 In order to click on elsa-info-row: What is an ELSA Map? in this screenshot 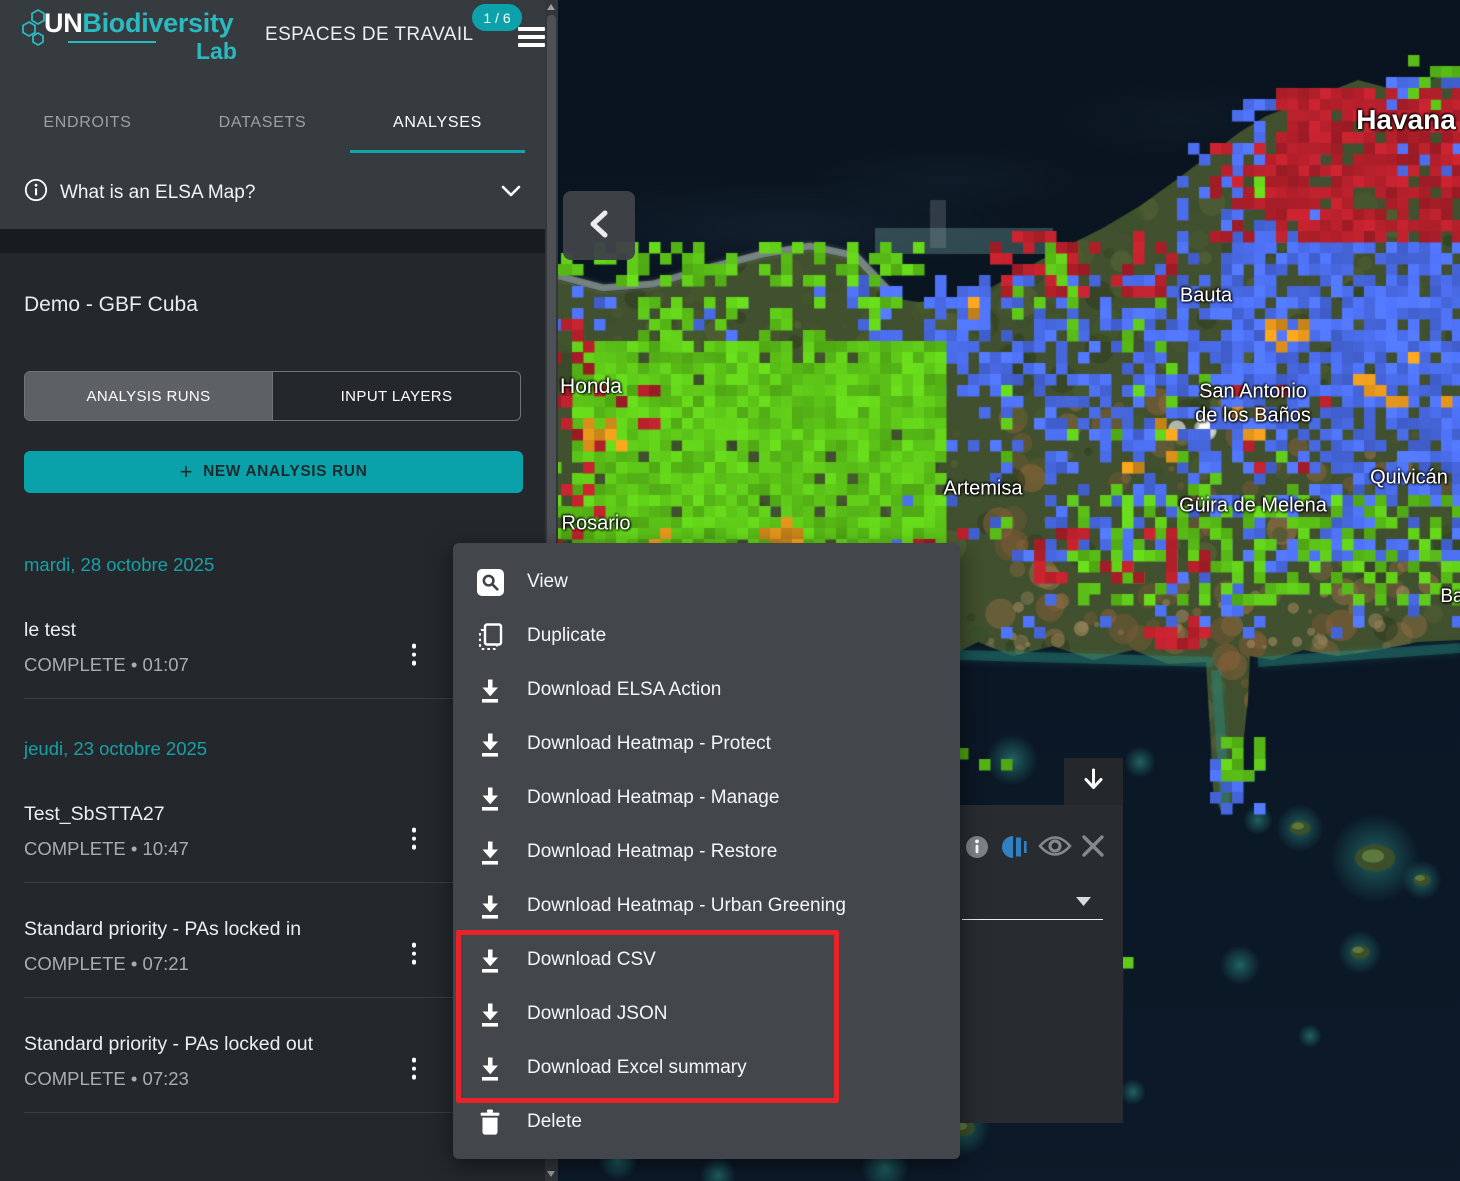, I will do `click(272, 192)`.